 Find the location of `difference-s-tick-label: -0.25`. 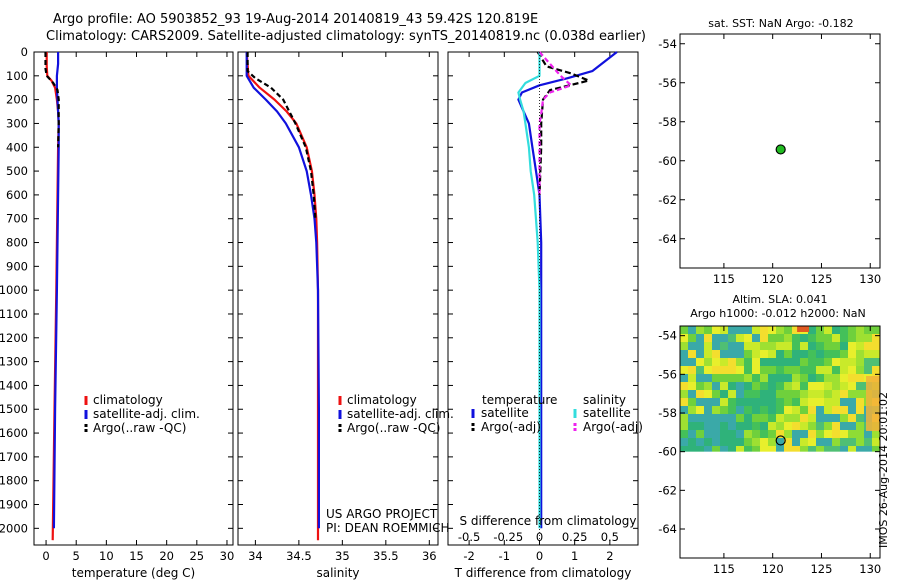

difference-s-tick-label: -0.25 is located at coordinates (508, 537).